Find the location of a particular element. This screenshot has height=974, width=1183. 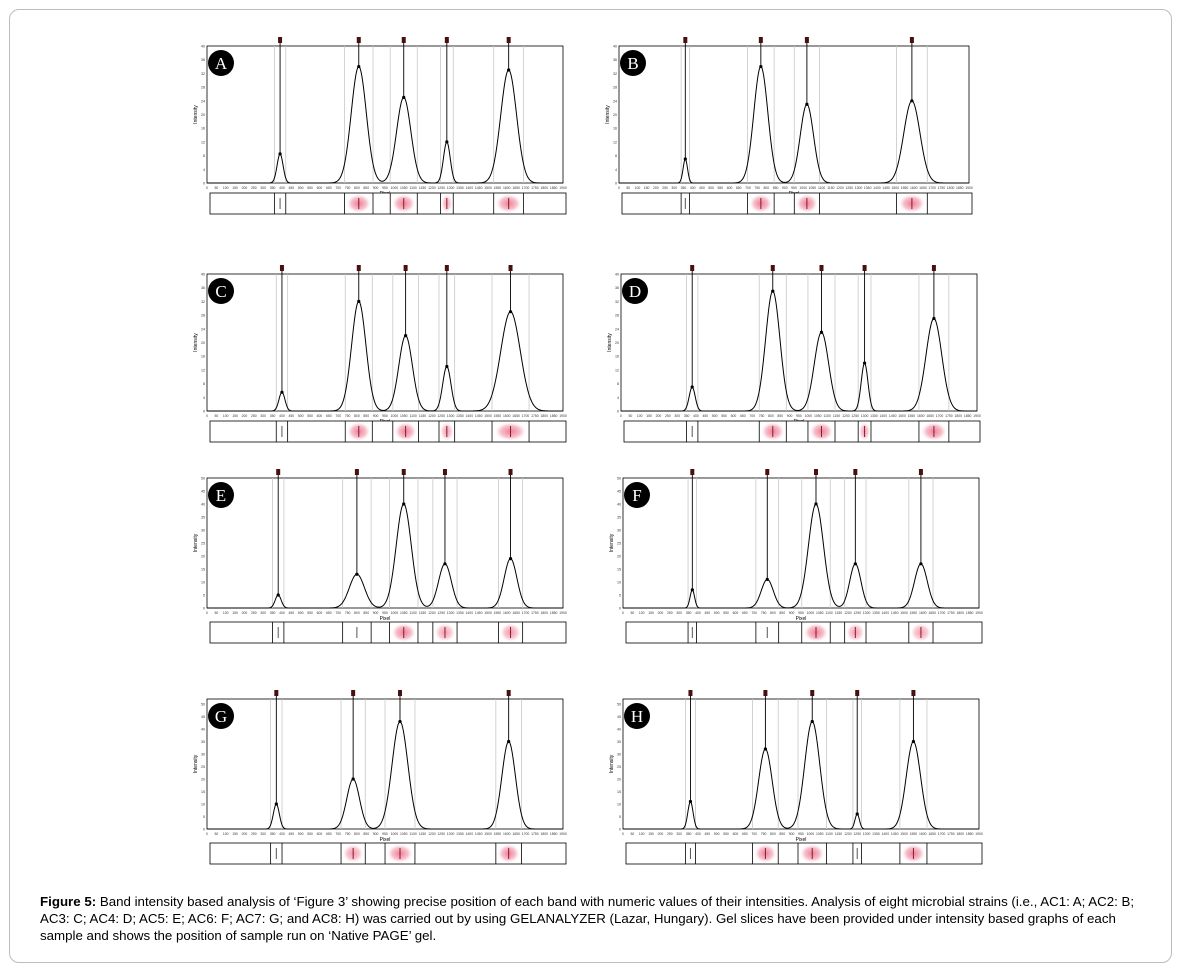

y-tick-label: 45 is located at coordinates (619, 717).